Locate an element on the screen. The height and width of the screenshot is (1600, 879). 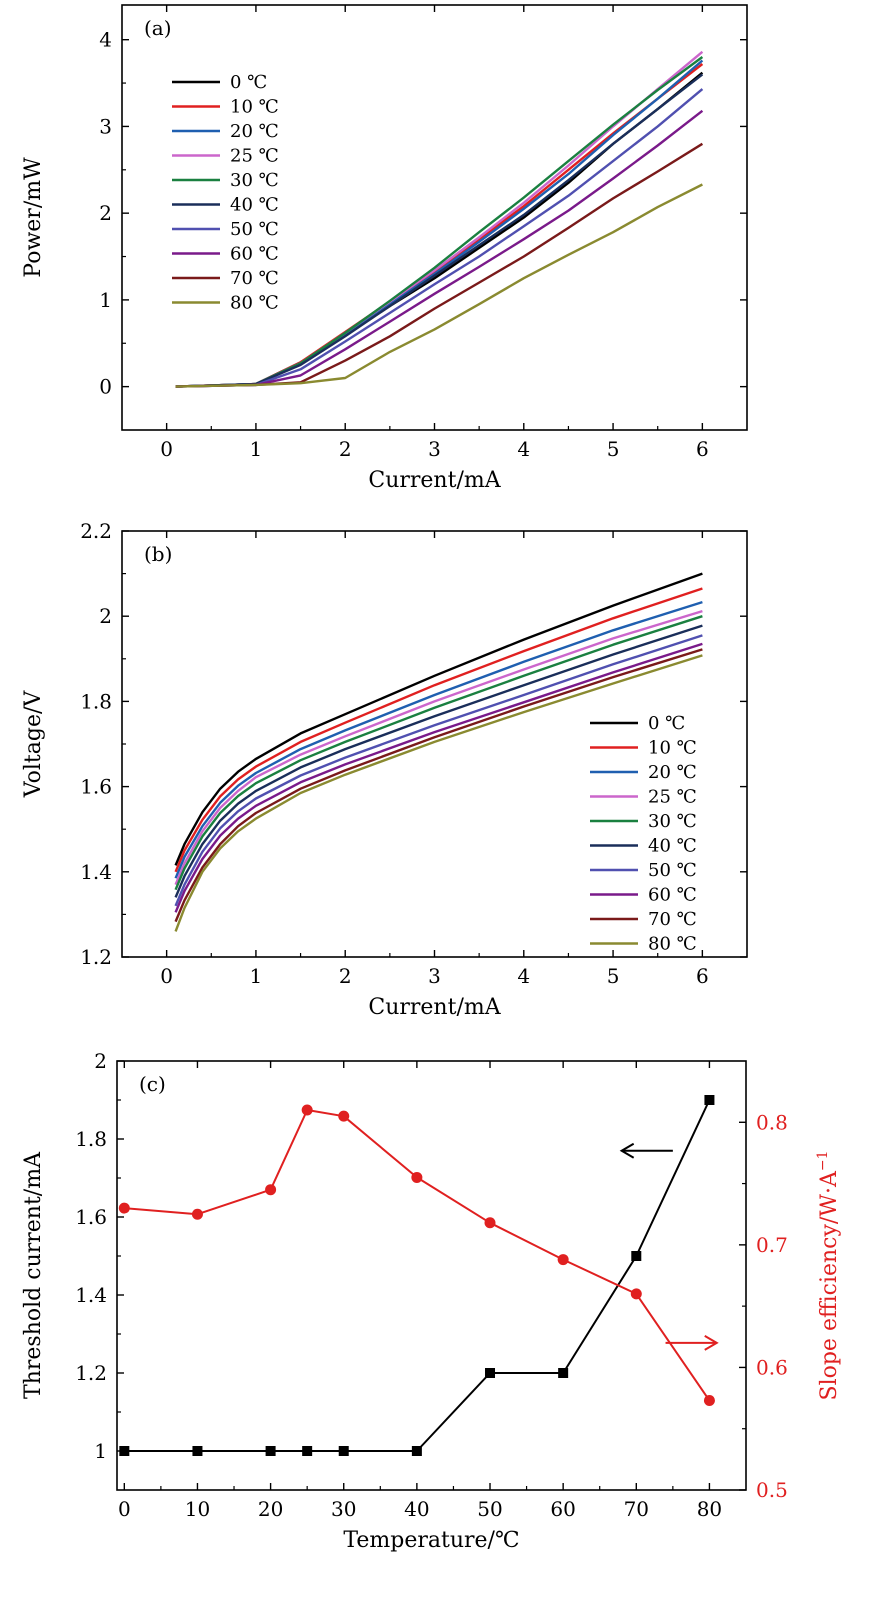
x-tick-label: 10 is located at coordinates (197, 1509).